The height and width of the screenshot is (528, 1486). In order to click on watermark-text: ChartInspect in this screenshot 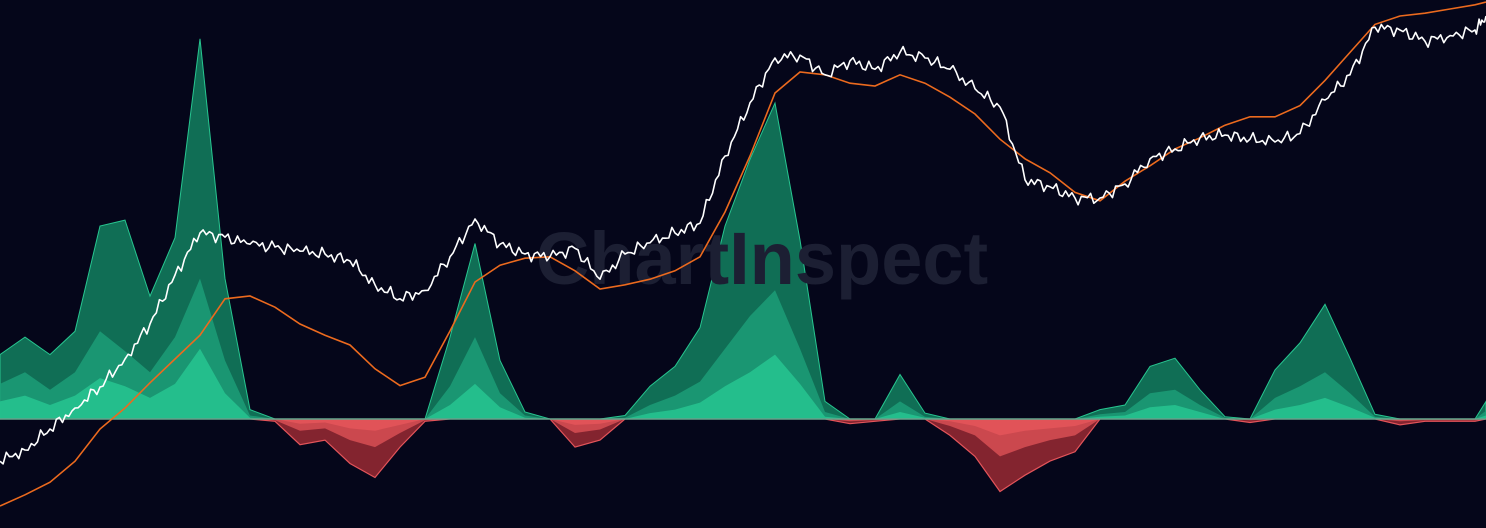, I will do `click(762, 258)`.